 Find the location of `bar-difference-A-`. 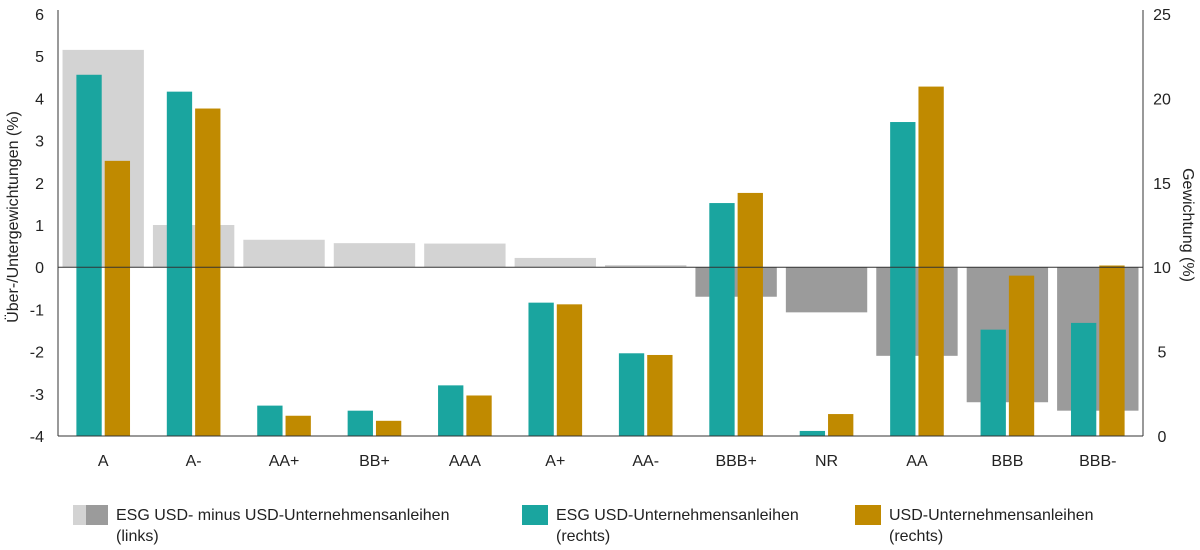

bar-difference-A- is located at coordinates (193, 246).